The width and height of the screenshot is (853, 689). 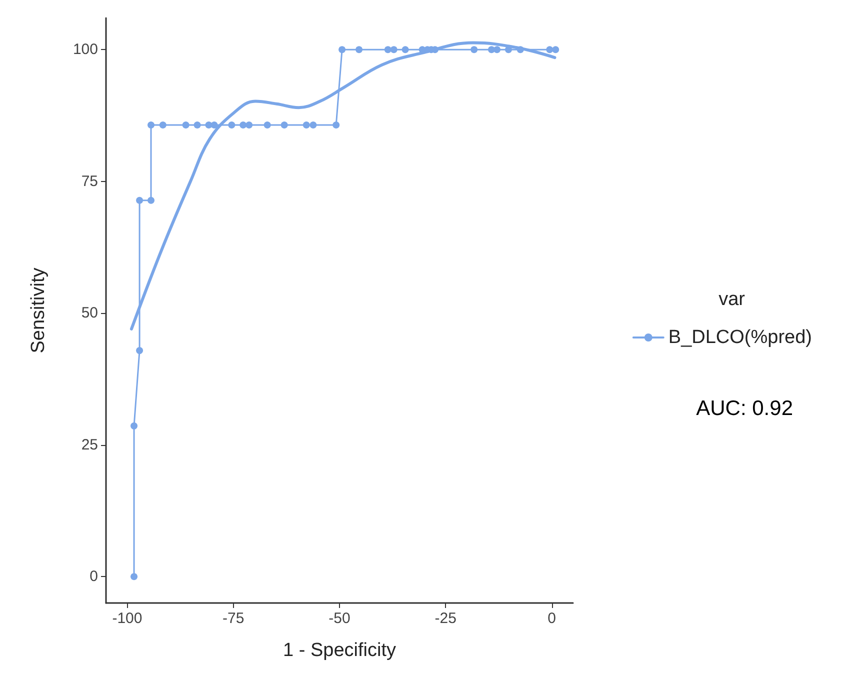 I want to click on y-tick-label: 0, so click(x=94, y=577).